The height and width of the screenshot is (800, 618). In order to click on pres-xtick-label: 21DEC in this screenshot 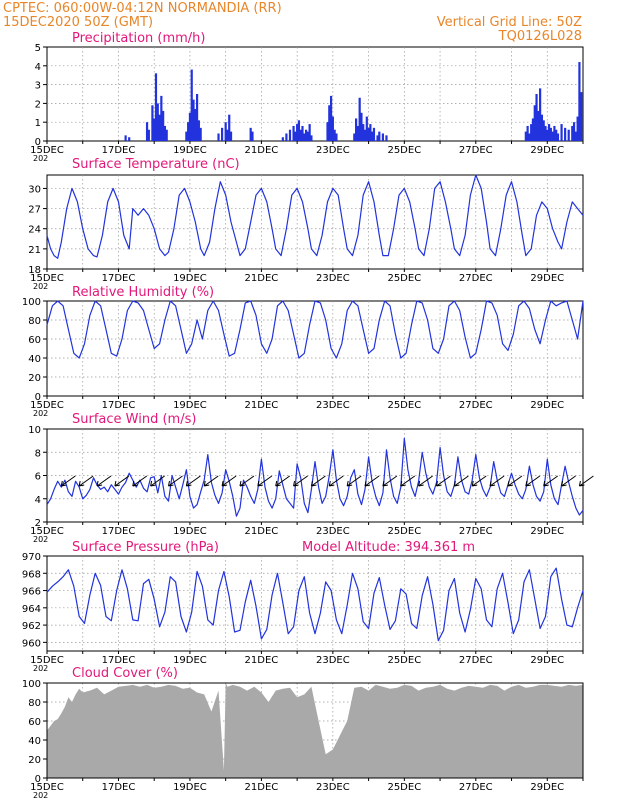, I will do `click(262, 660)`.